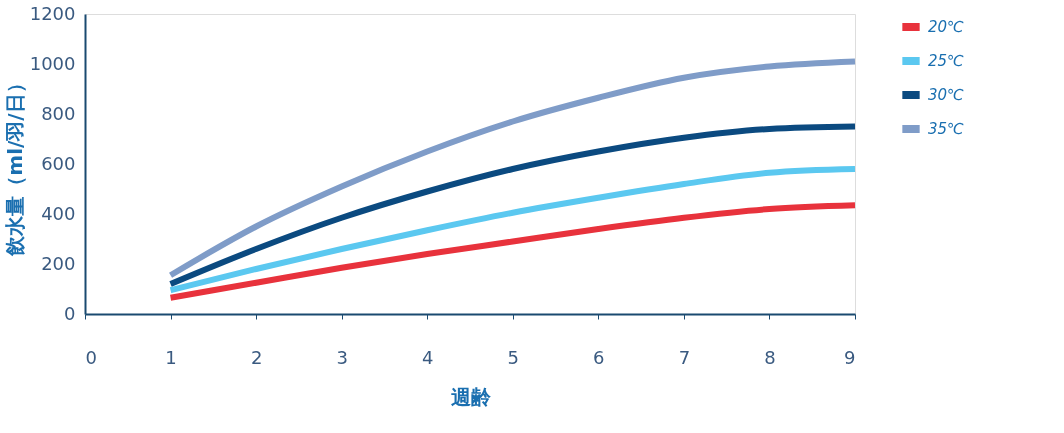  I want to click on y-tick-label: 1000, so click(52, 63).